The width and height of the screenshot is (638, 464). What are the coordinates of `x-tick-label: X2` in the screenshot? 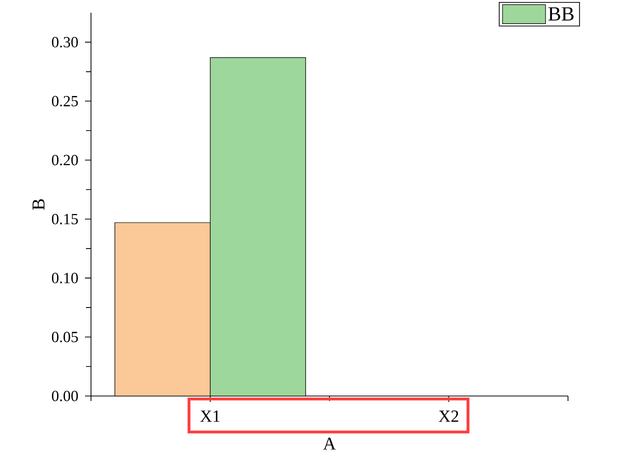 It's located at (448, 416).